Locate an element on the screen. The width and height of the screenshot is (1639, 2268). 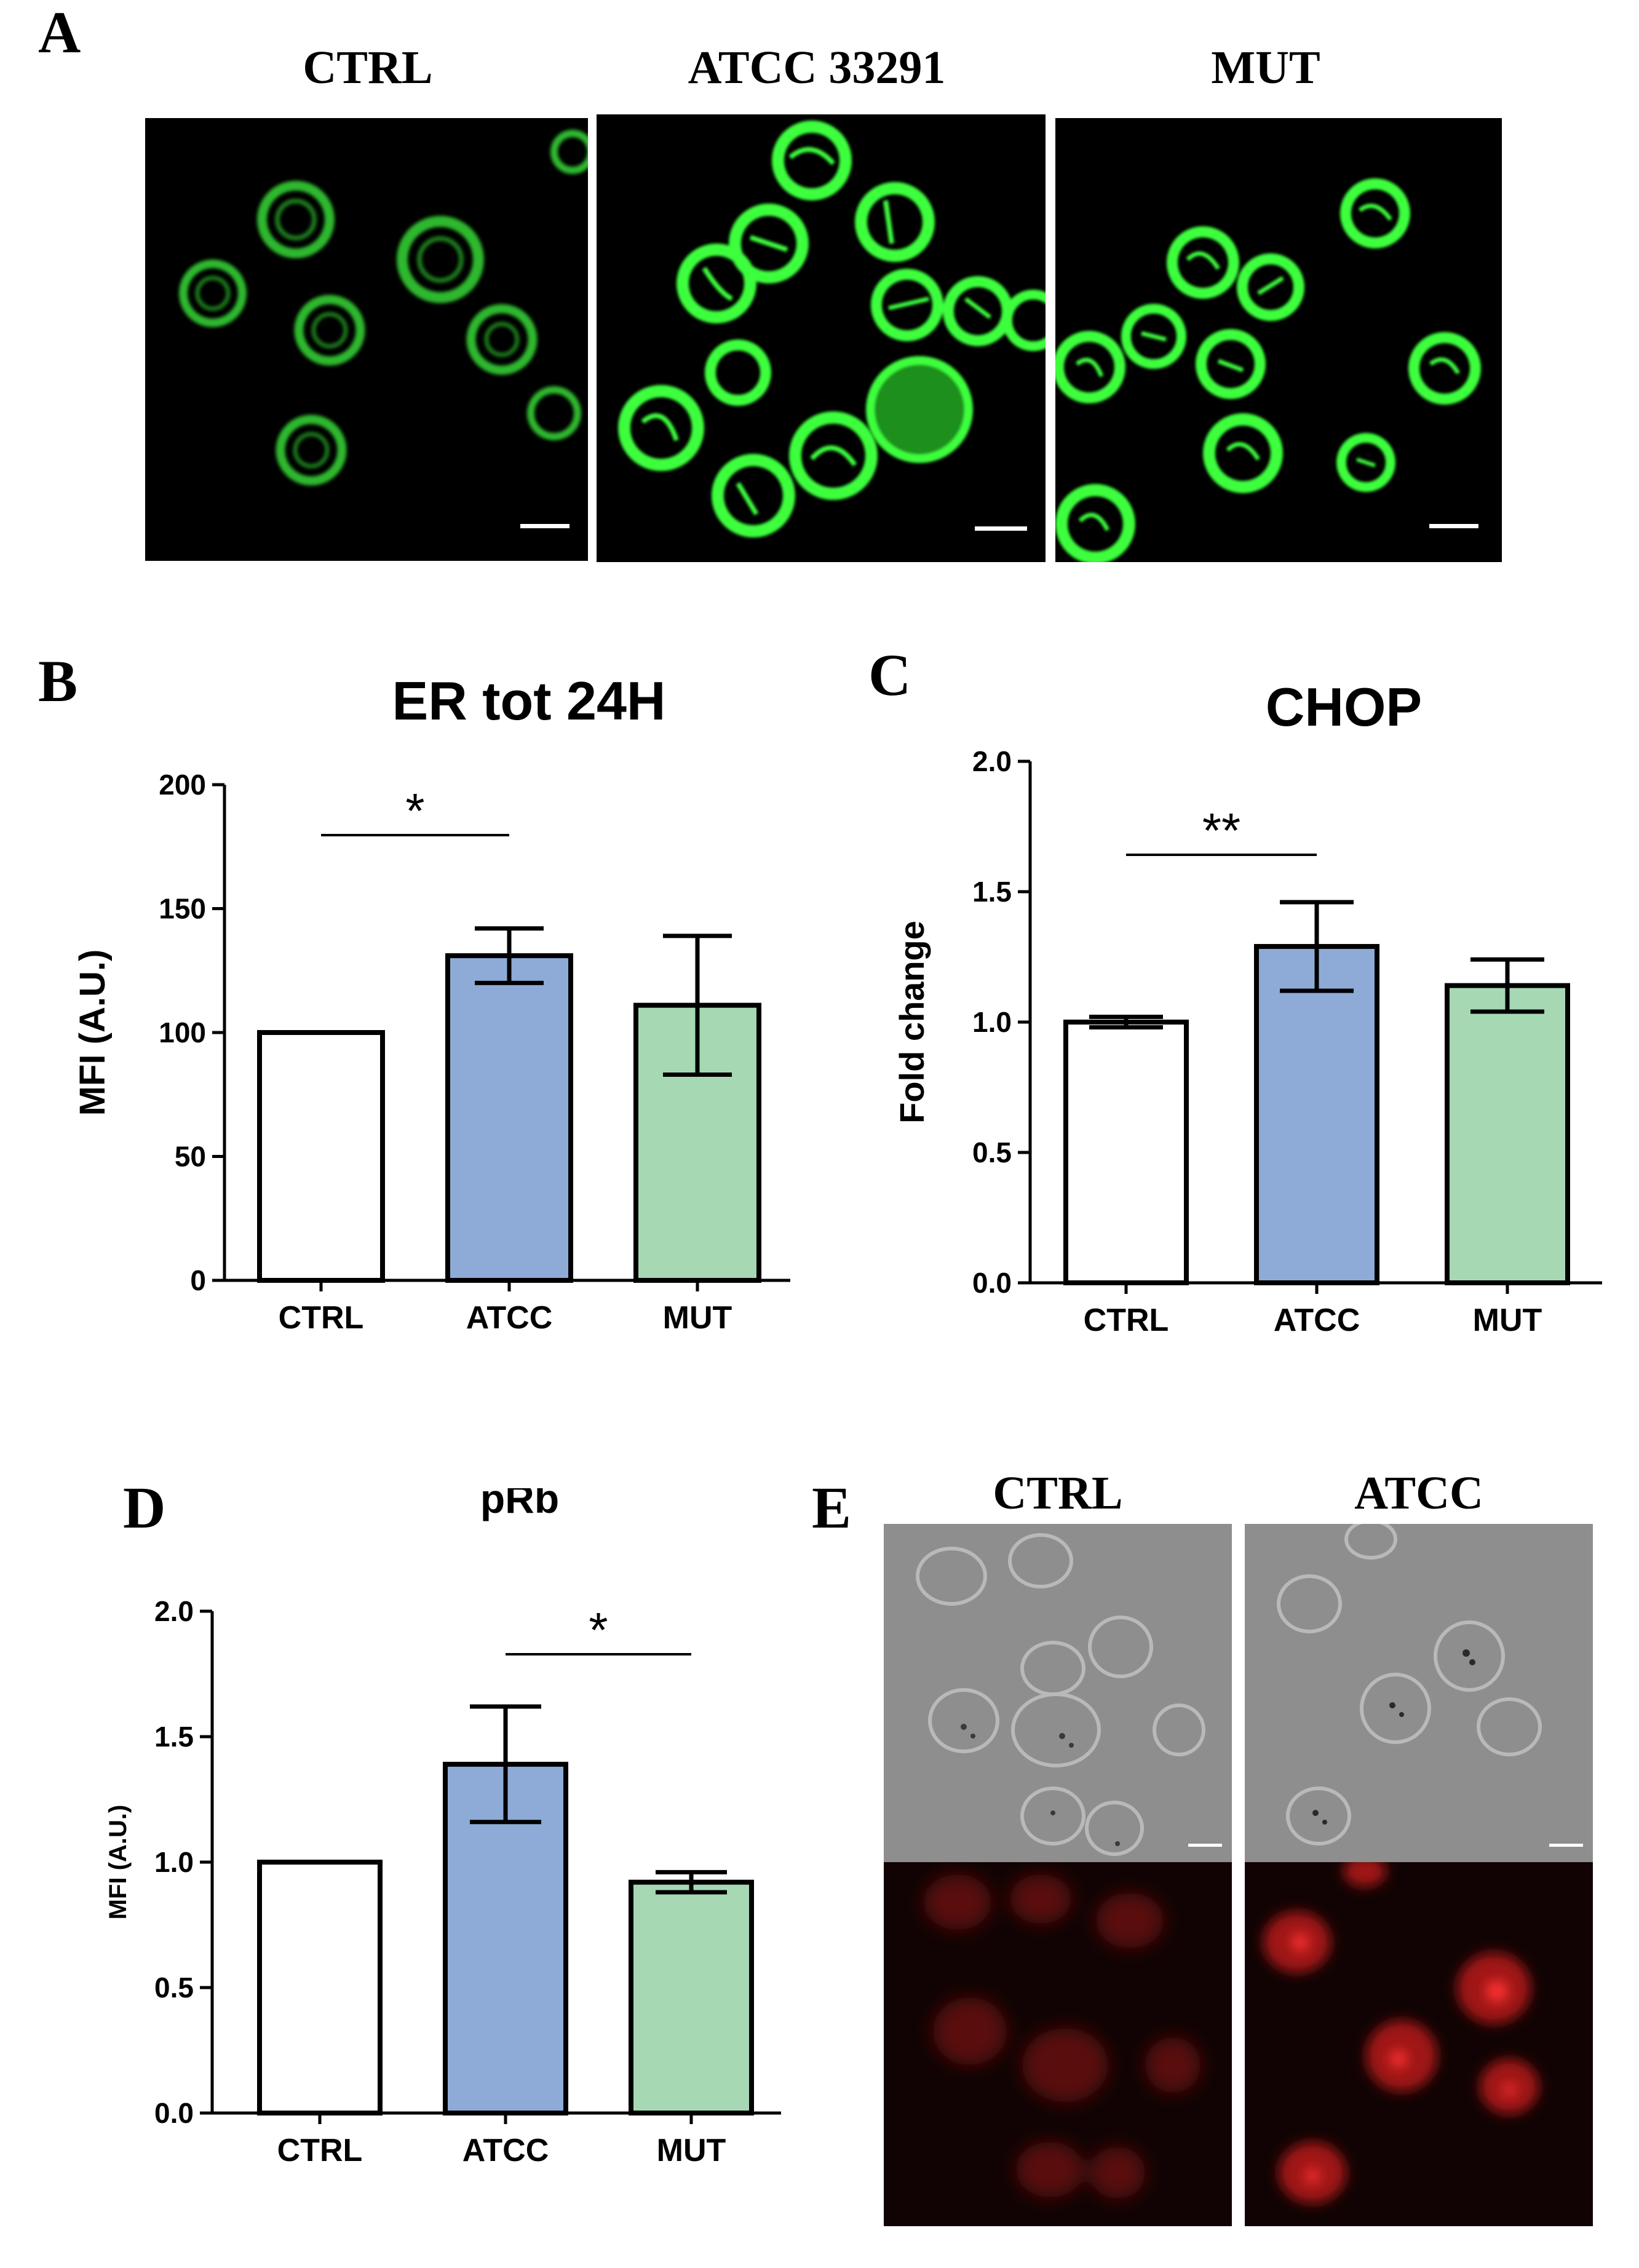
micrograph-e-atcc-brightfield is located at coordinates (1419, 1693).